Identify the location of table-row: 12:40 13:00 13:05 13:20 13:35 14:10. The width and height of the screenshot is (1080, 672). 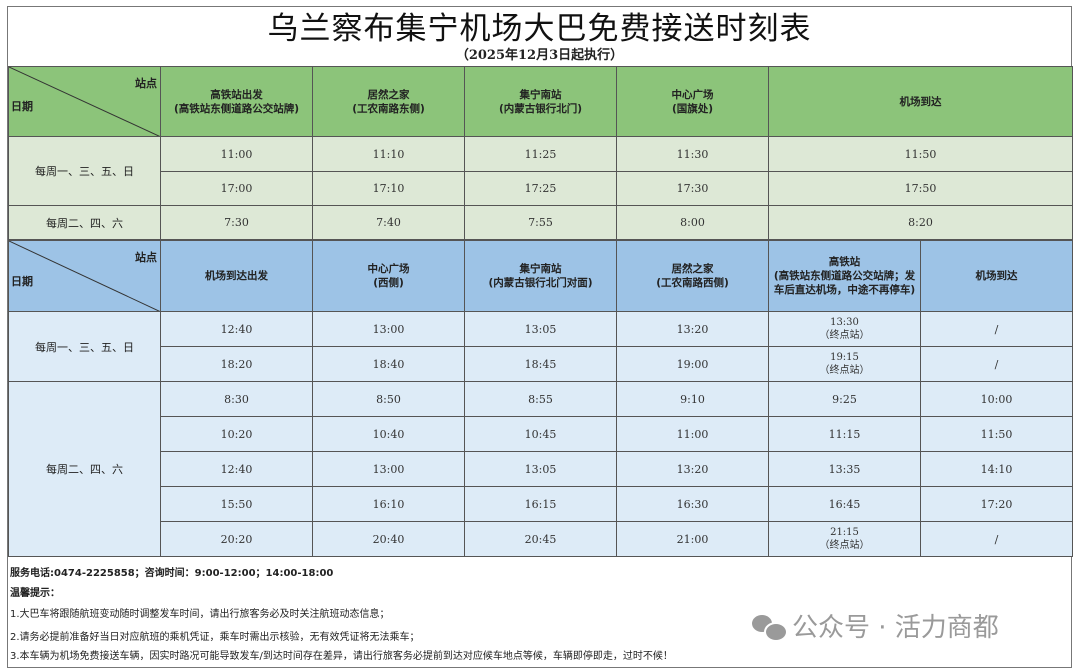
(541, 469).